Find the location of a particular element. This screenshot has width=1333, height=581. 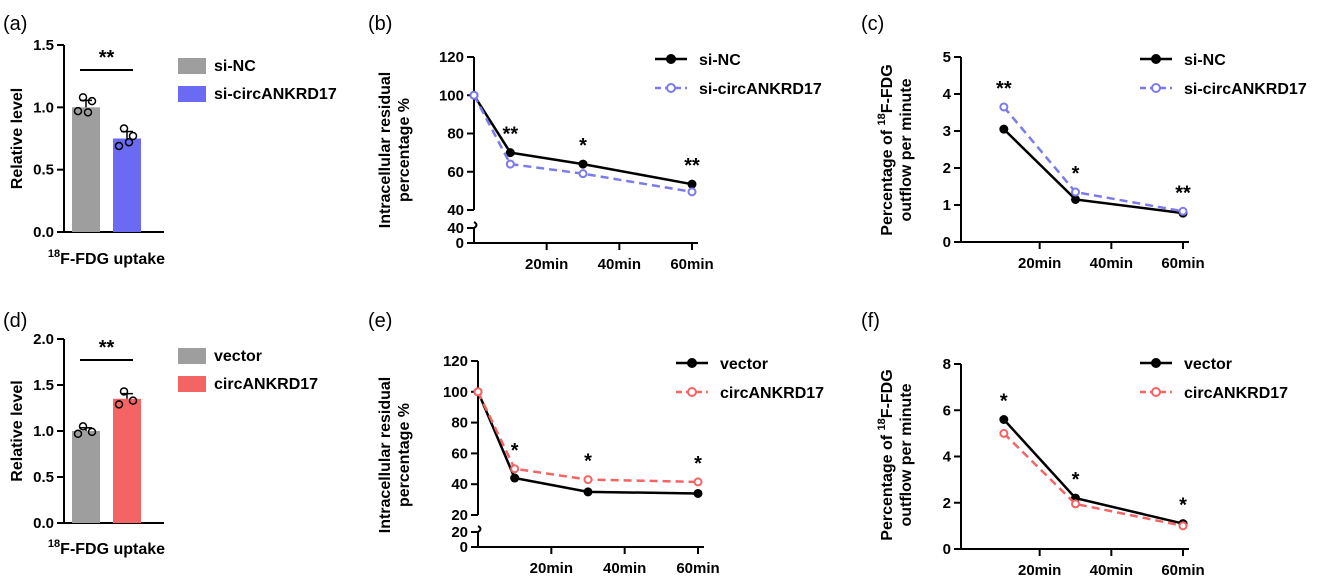

y-tick-label: 0.0 is located at coordinates (43, 523).